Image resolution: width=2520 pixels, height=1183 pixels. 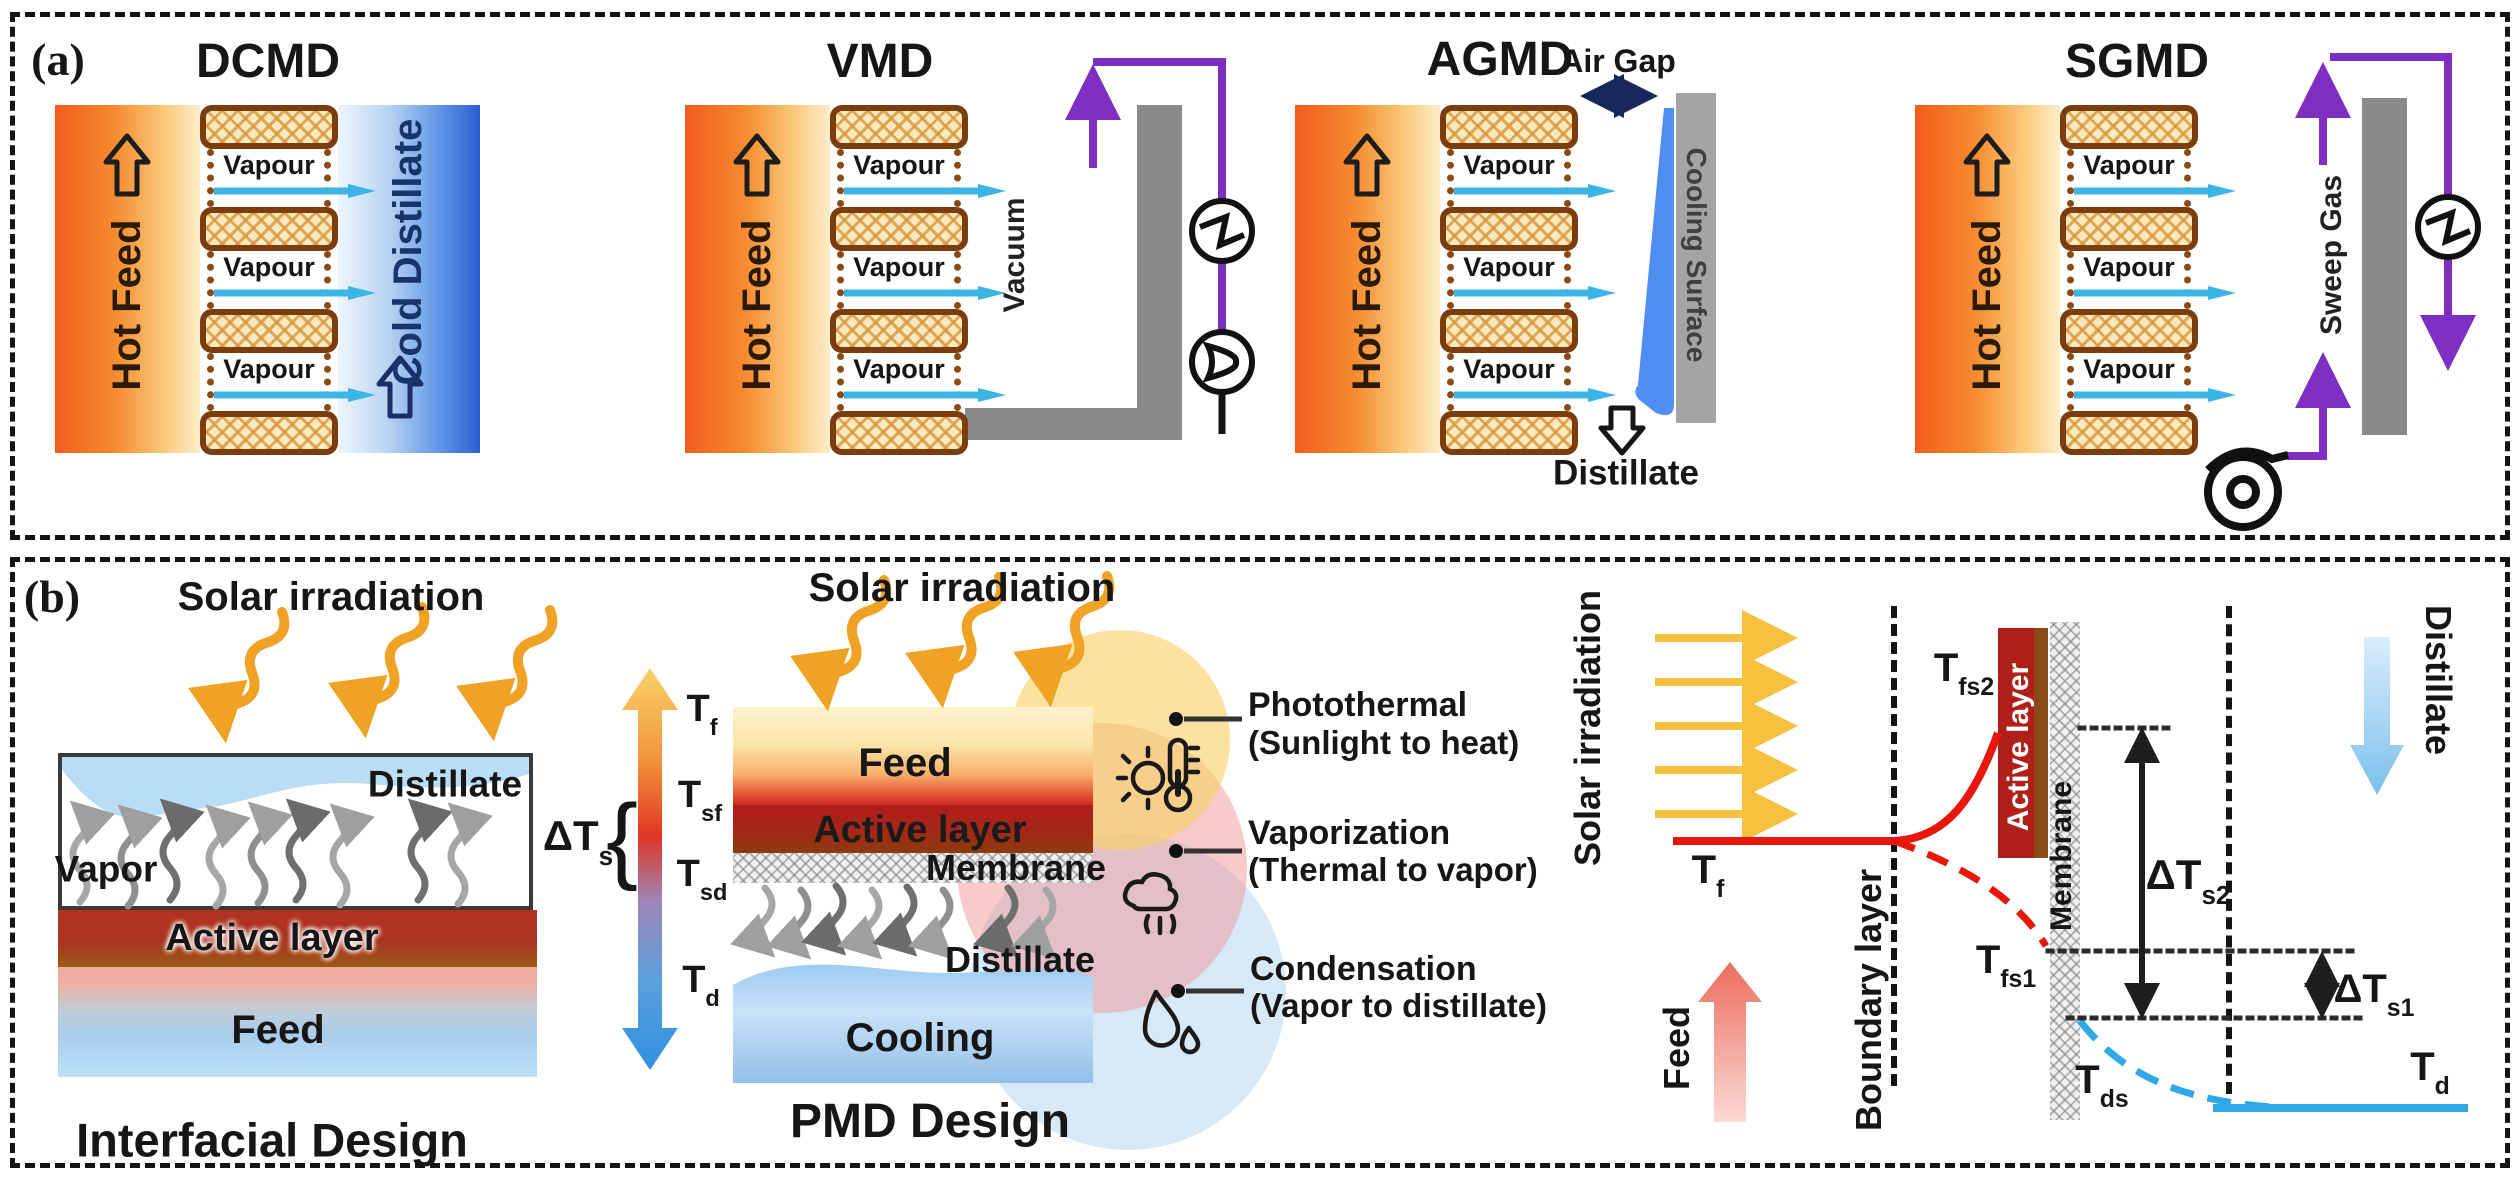 What do you see at coordinates (58, 59) in the screenshot?
I see `panel-a-label: (a)` at bounding box center [58, 59].